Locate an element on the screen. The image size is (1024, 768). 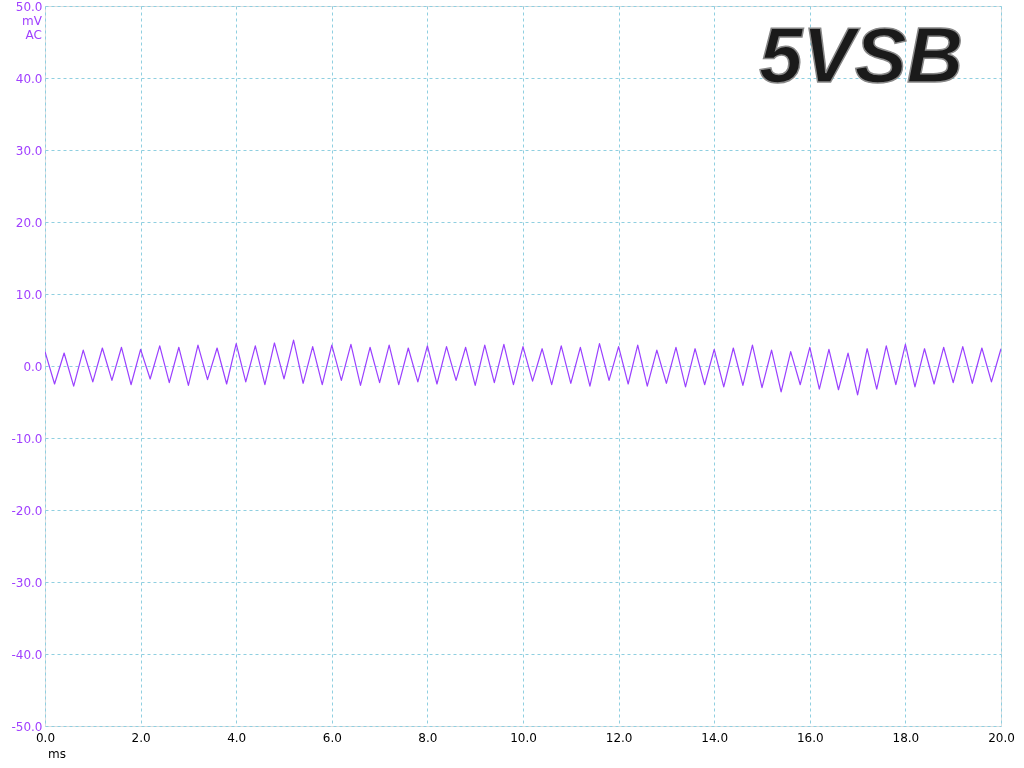
x-tick-label: 20.0 is located at coordinates (1001, 737).